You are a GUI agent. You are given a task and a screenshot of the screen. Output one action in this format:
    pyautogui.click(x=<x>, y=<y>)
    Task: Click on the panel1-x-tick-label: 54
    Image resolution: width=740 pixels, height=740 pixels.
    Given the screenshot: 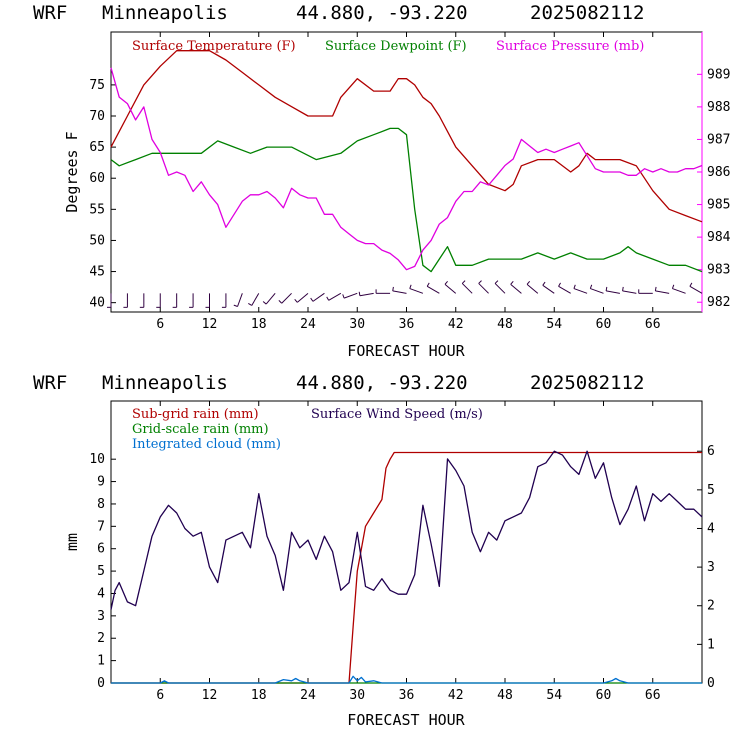 What is the action you would take?
    pyautogui.click(x=554, y=324)
    